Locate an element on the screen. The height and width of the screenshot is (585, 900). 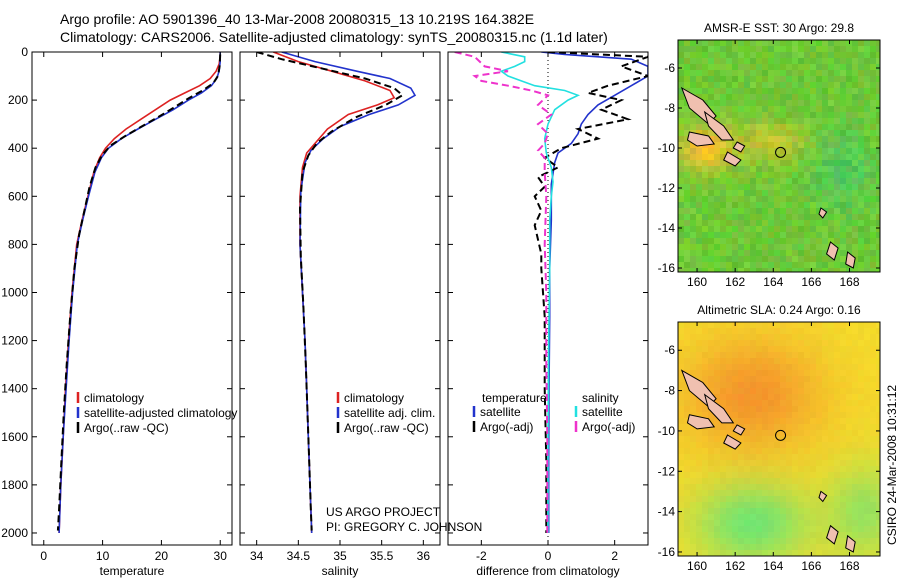
temp-ytick-label: 800 is located at coordinates (18, 244).